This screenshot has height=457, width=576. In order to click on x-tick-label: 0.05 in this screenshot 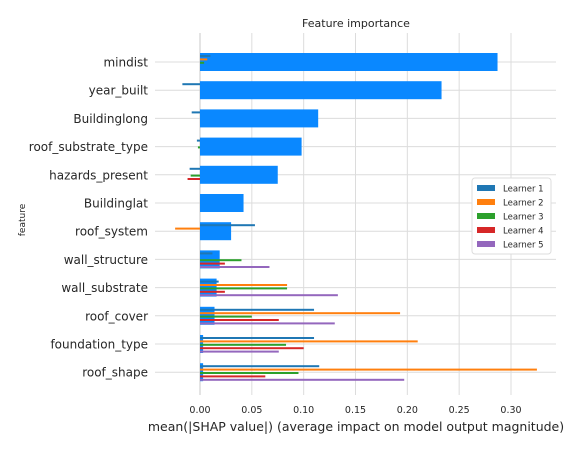, I will do `click(251, 410)`.